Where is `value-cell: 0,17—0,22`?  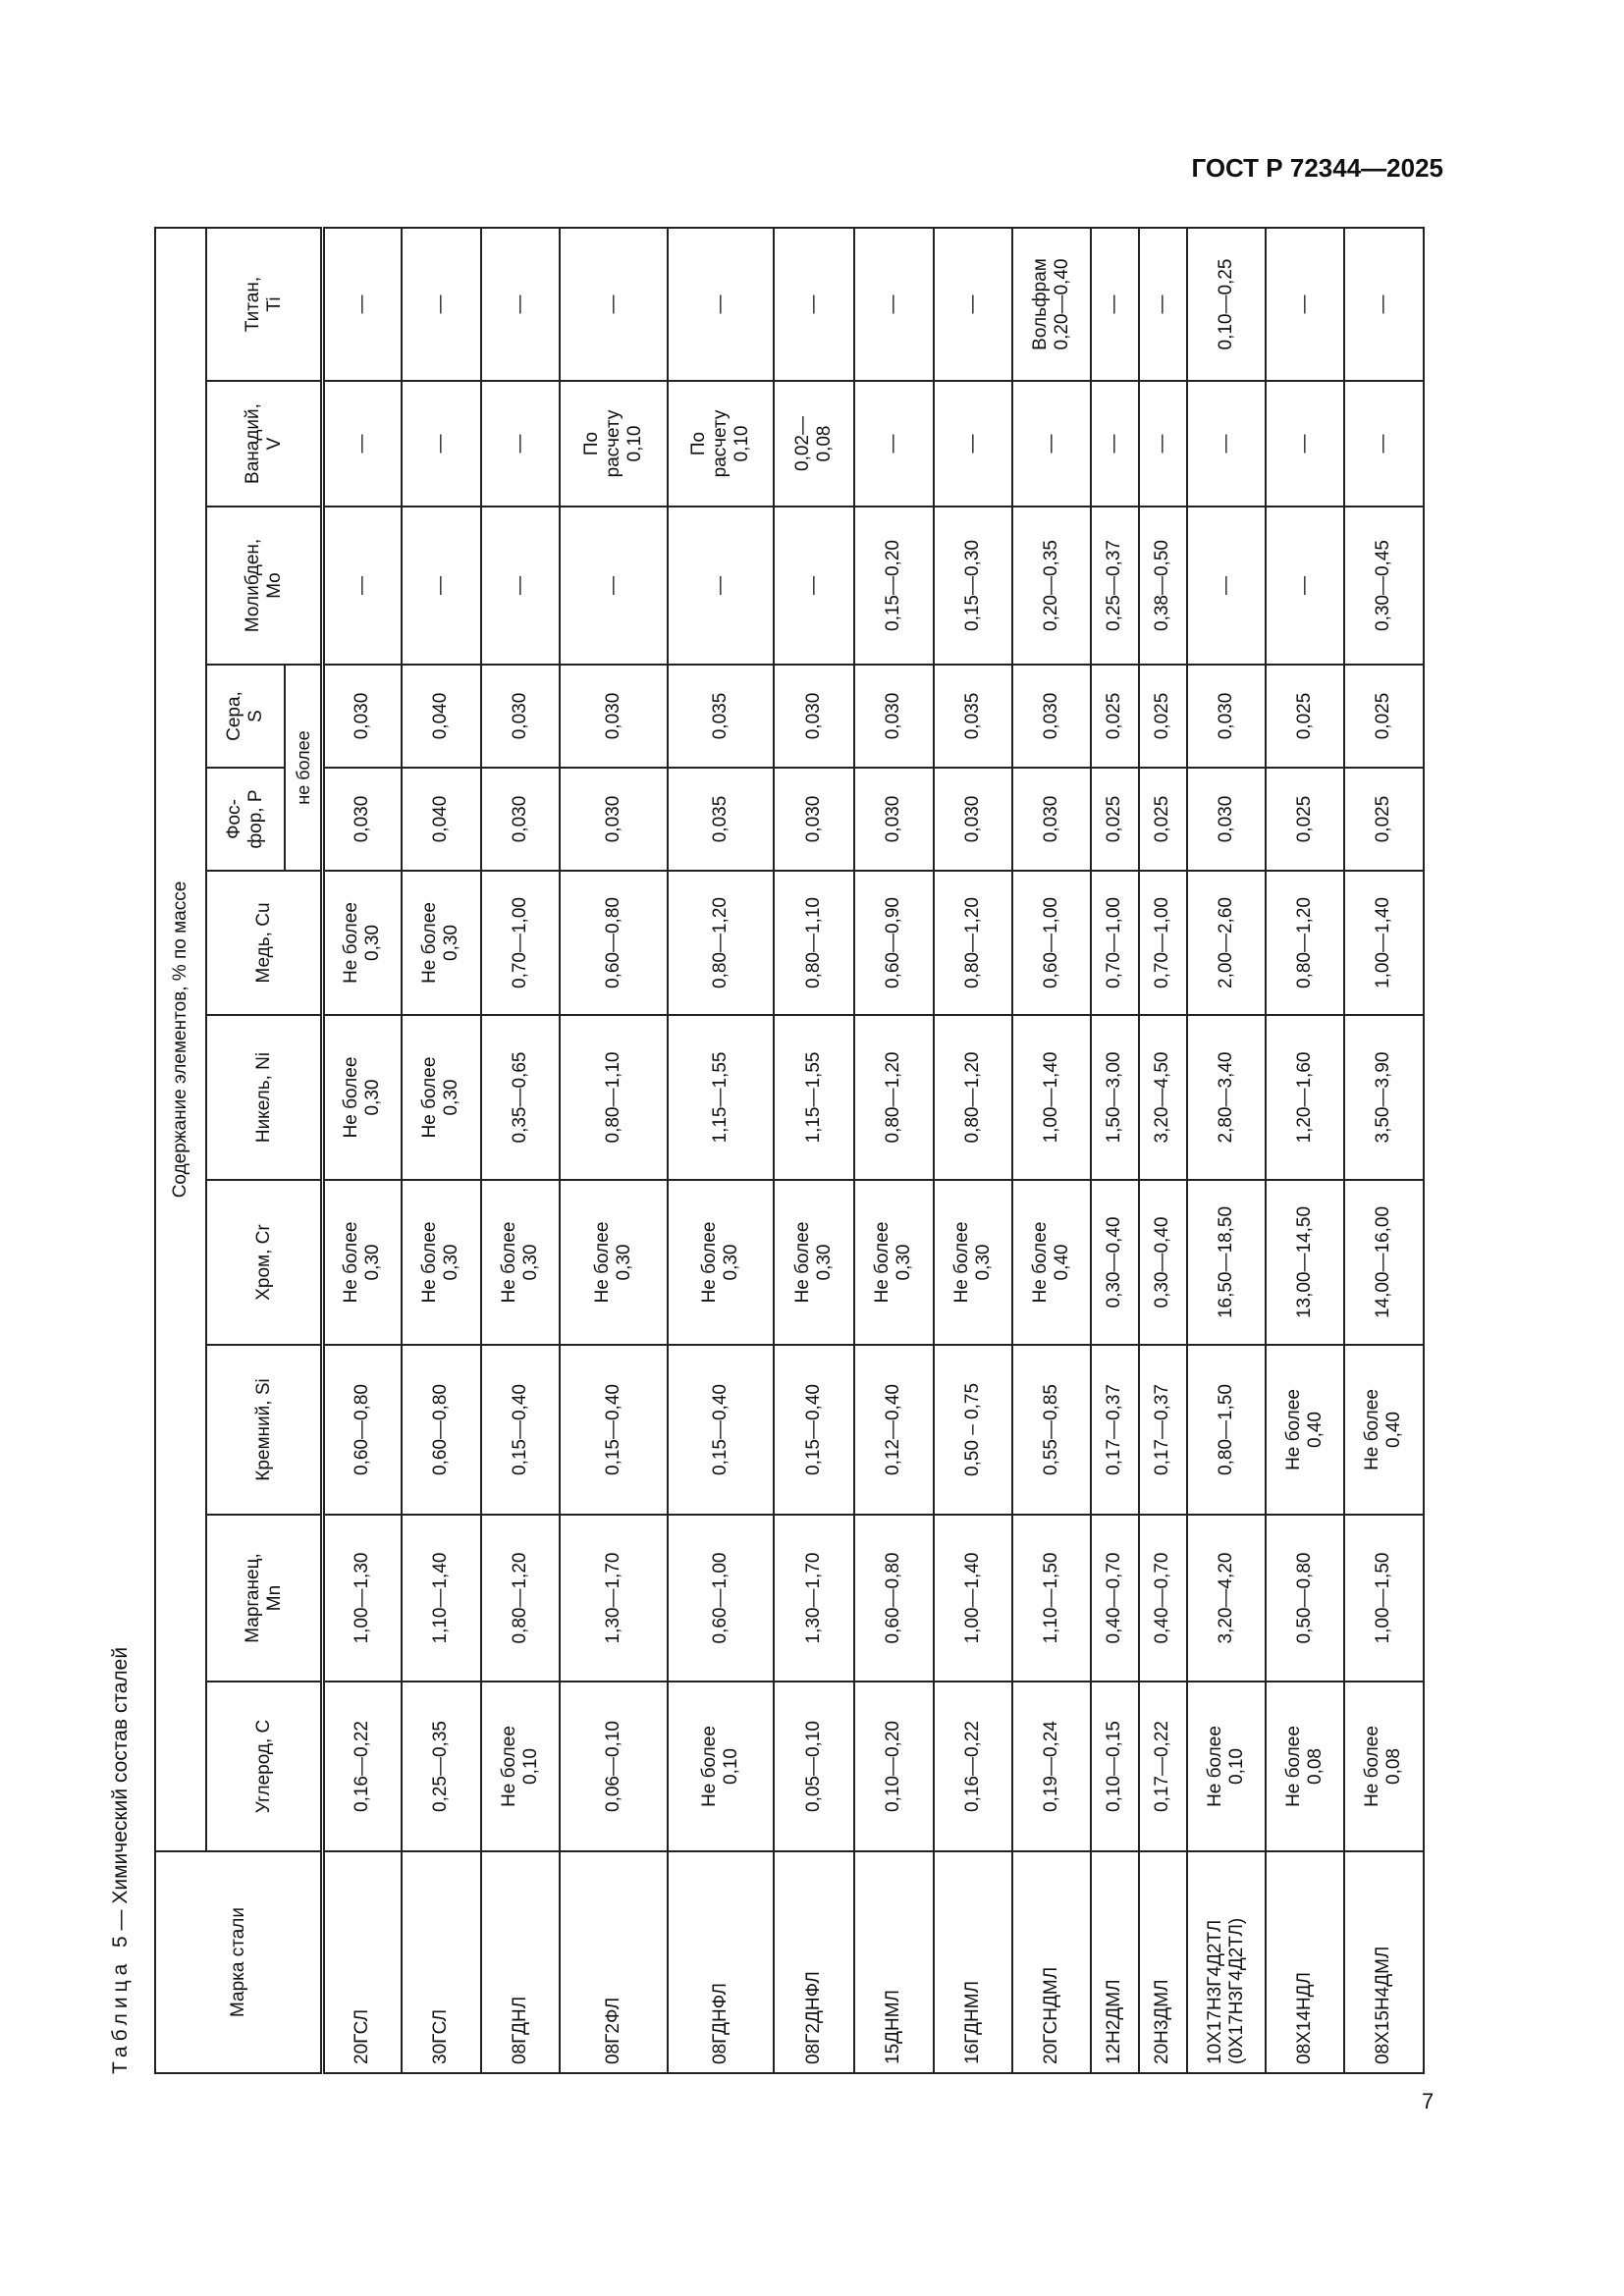 value-cell: 0,17—0,22 is located at coordinates (1162, 1766).